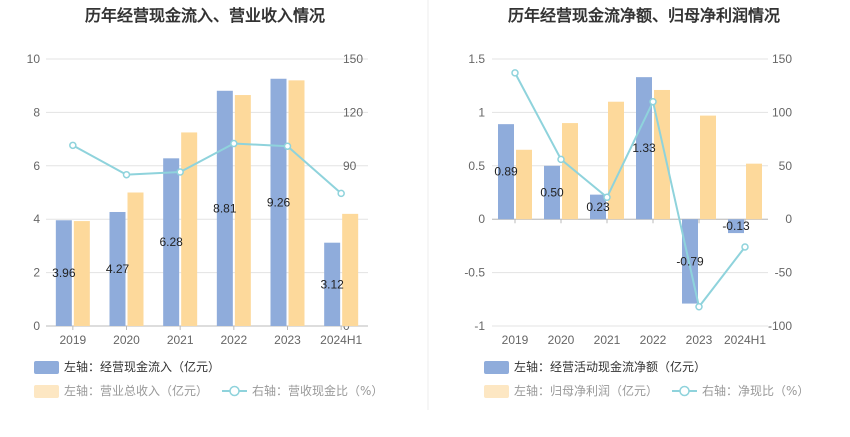 Image resolution: width=850 pixels, height=437 pixels. Describe the element at coordinates (205, 15) in the screenshot. I see `chart-title: 历年经营现金流入、营业收入情况` at that location.